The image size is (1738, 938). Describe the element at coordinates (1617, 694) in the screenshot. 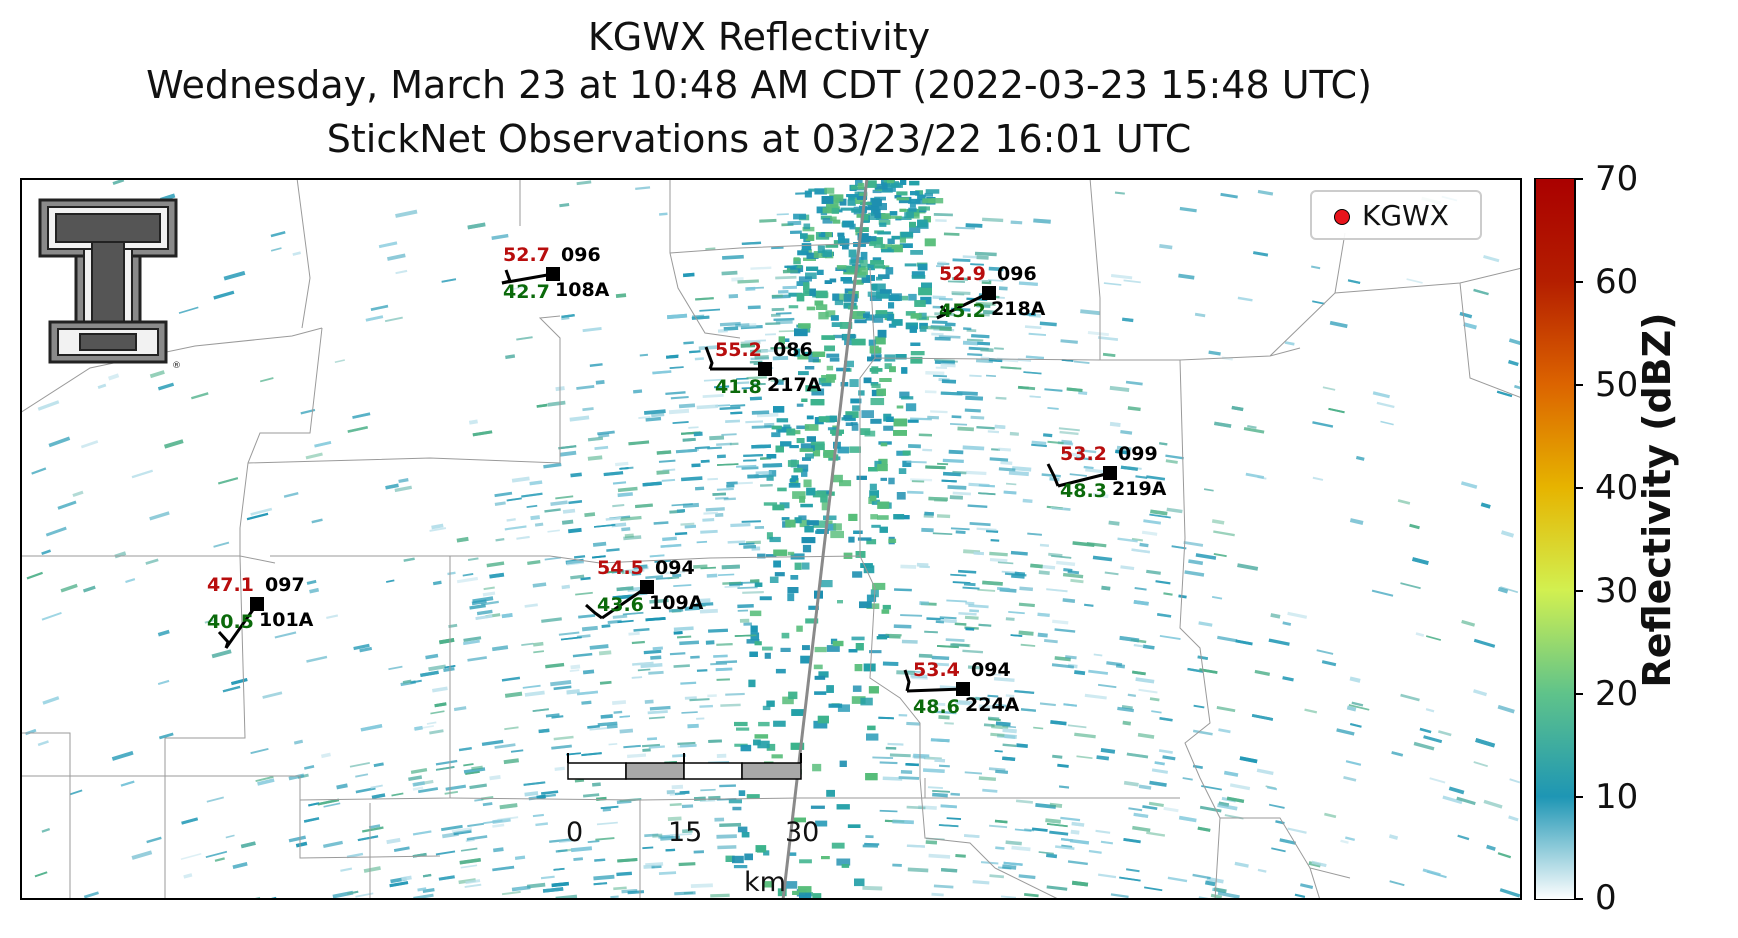

I see `colorbar-tick-20: 20` at that location.